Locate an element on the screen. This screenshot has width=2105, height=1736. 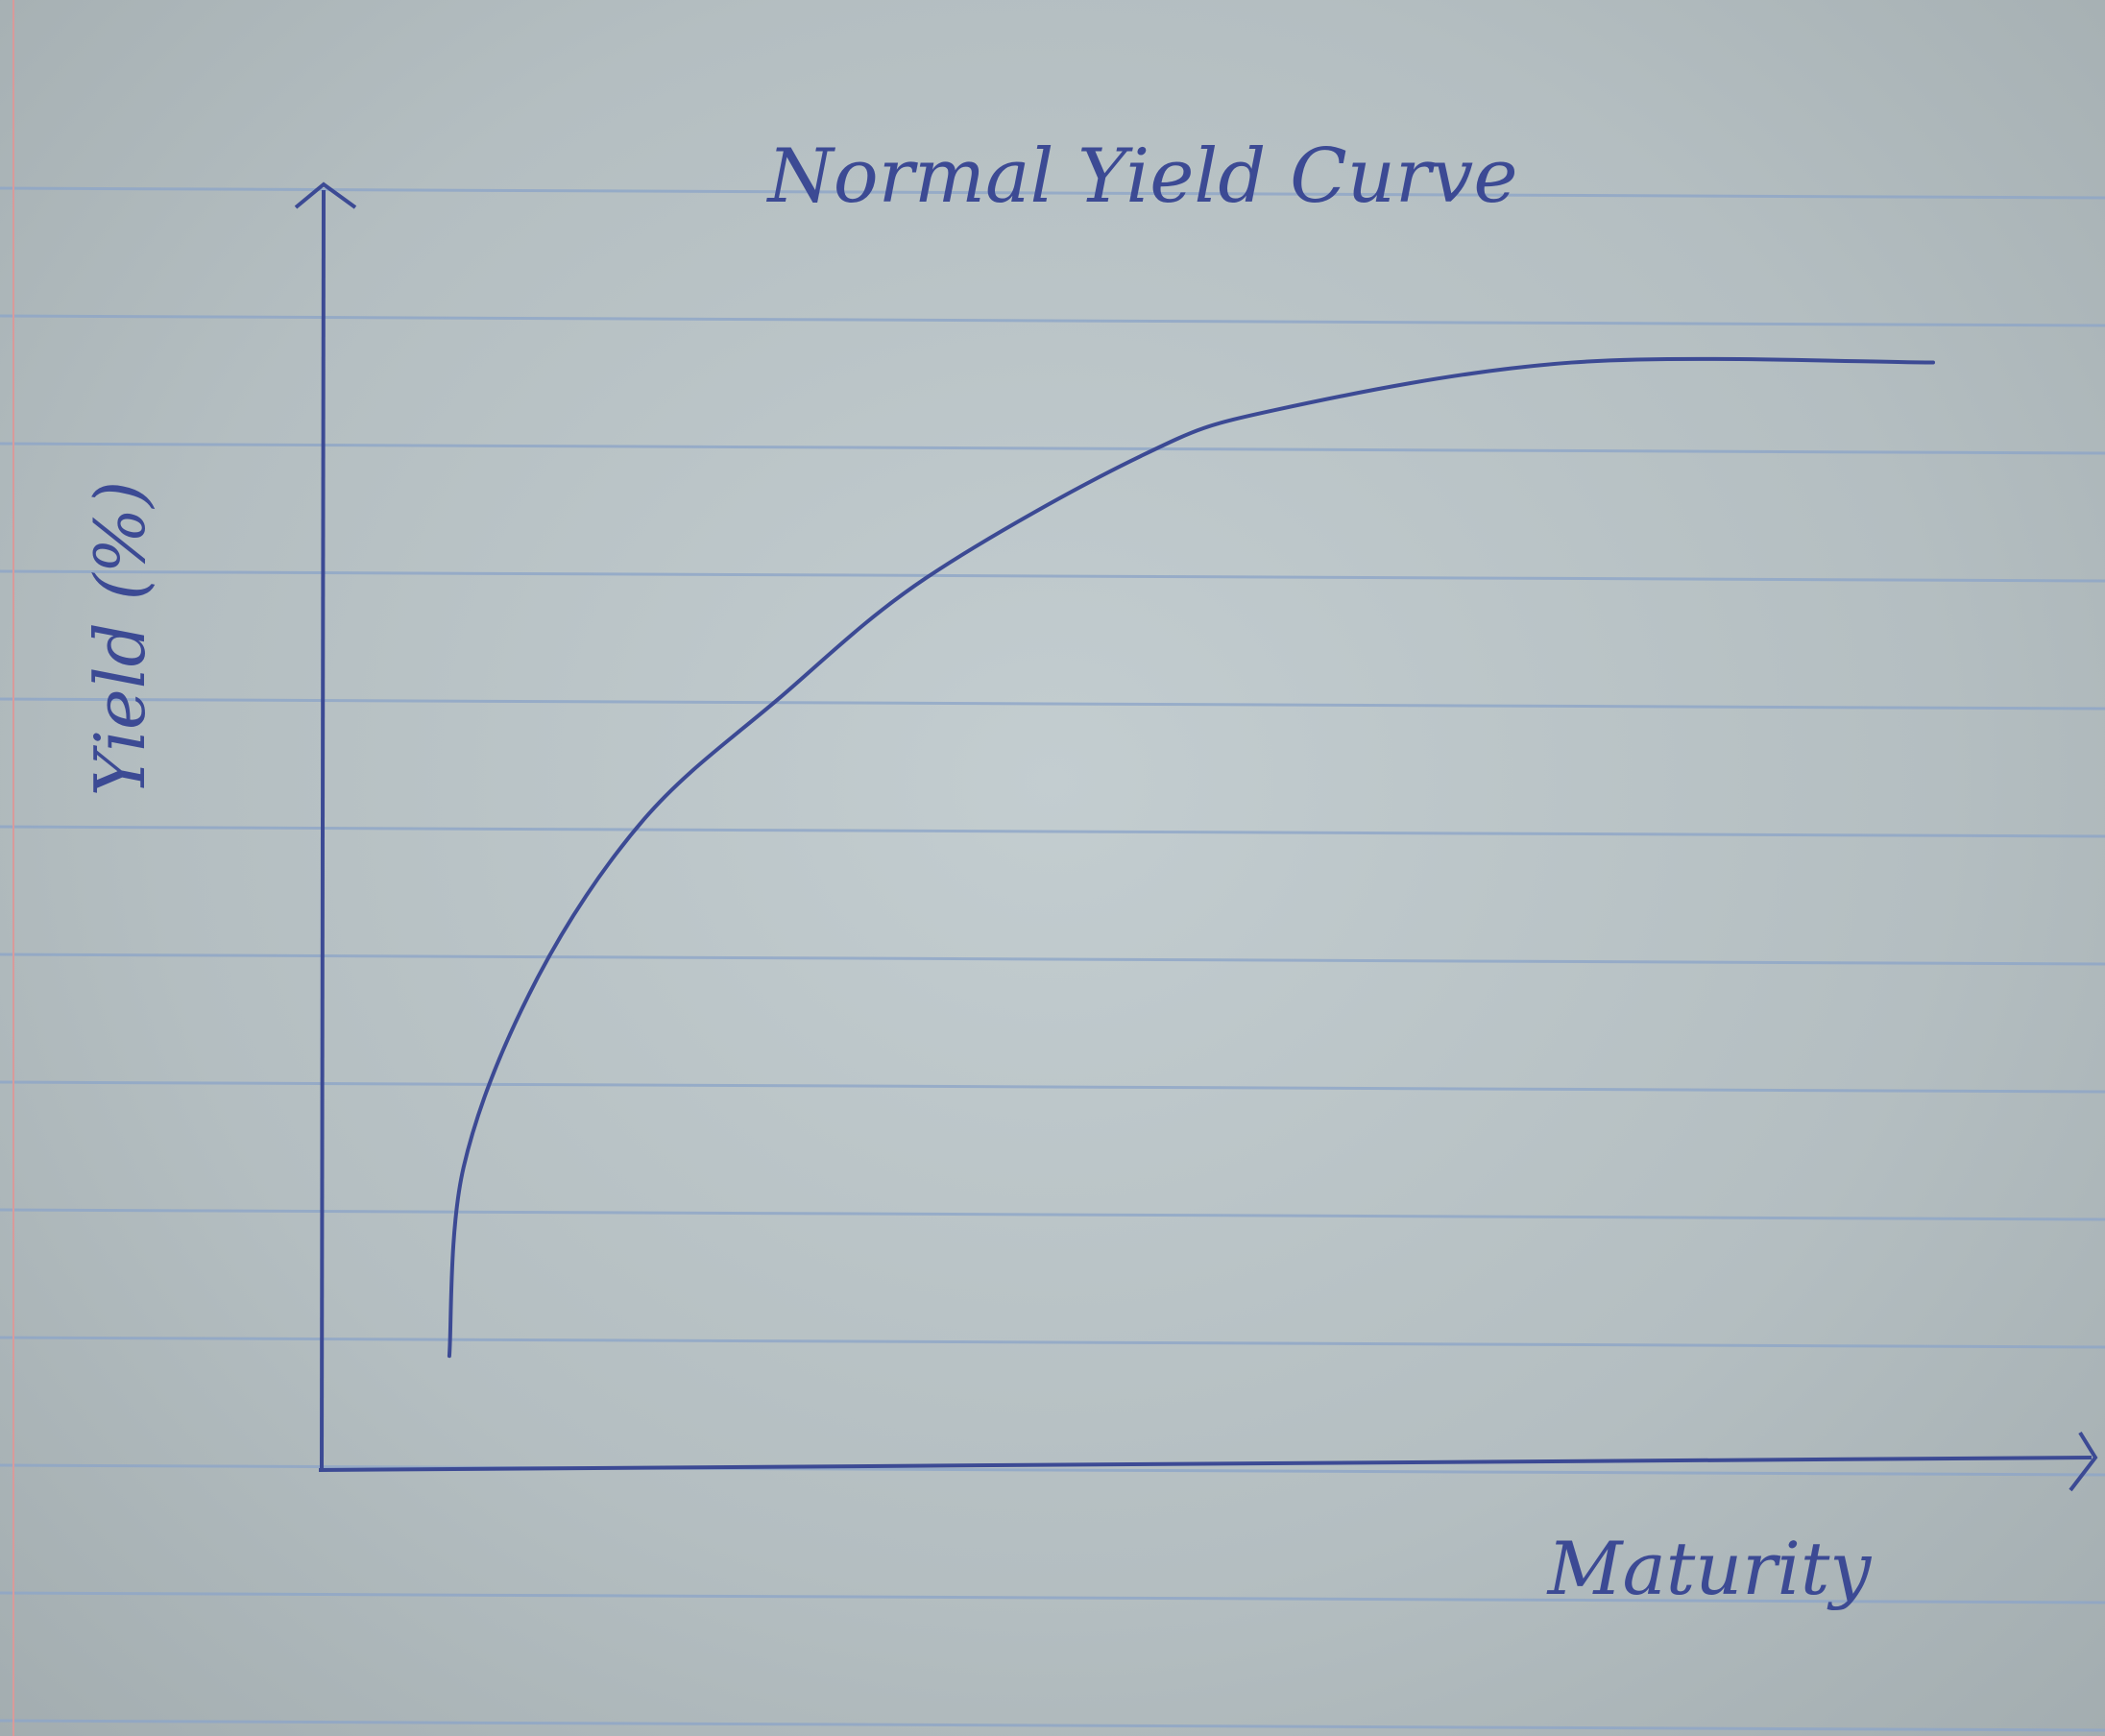
x-axis-label: Maturity is located at coordinates (1709, 1568).